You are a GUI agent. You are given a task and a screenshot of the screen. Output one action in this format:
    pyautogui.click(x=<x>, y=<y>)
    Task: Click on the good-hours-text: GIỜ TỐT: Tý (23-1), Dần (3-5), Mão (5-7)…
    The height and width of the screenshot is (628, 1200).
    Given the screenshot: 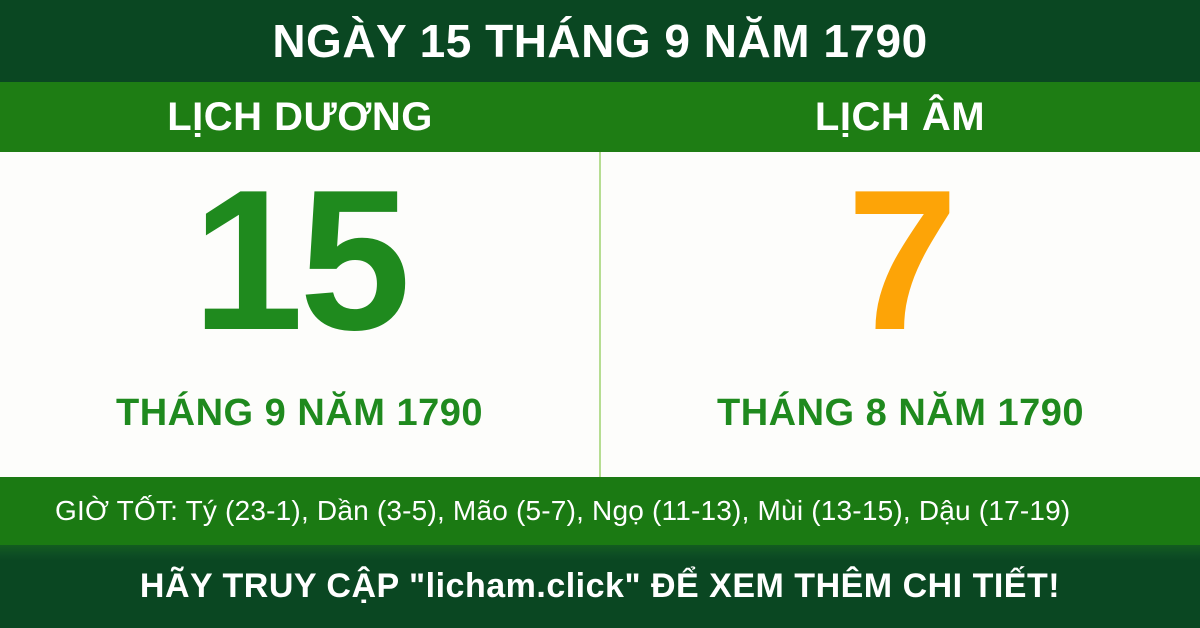 What is the action you would take?
    pyautogui.click(x=563, y=510)
    